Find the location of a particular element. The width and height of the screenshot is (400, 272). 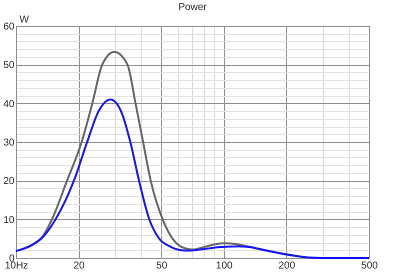

y-axis-title: W is located at coordinates (25, 20).